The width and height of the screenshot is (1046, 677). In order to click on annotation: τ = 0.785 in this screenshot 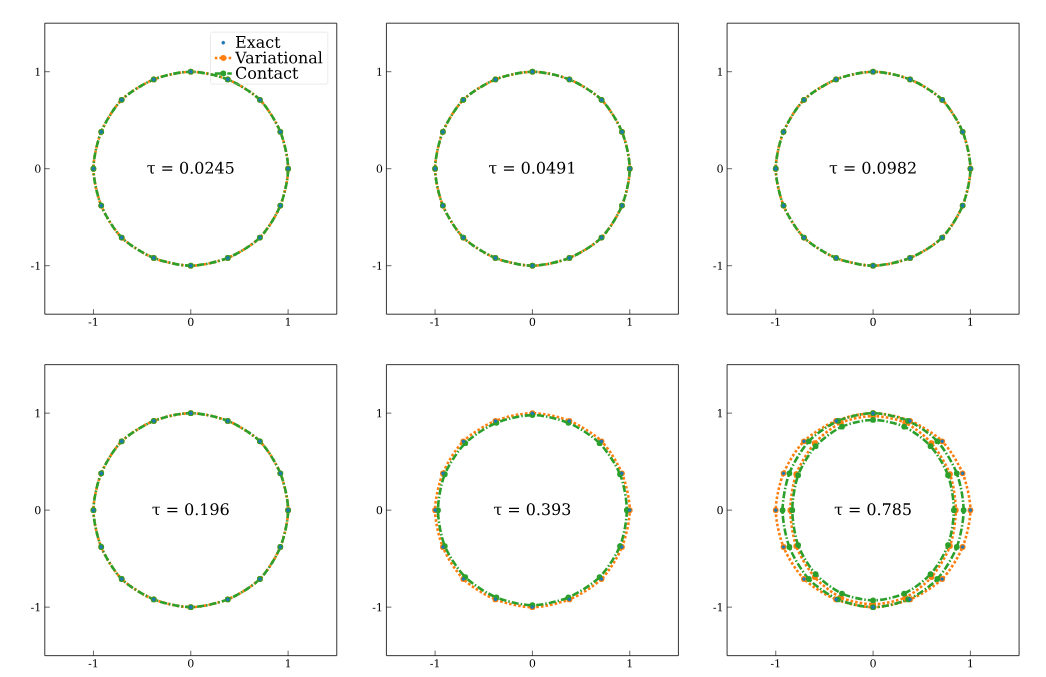, I will do `click(872, 509)`.